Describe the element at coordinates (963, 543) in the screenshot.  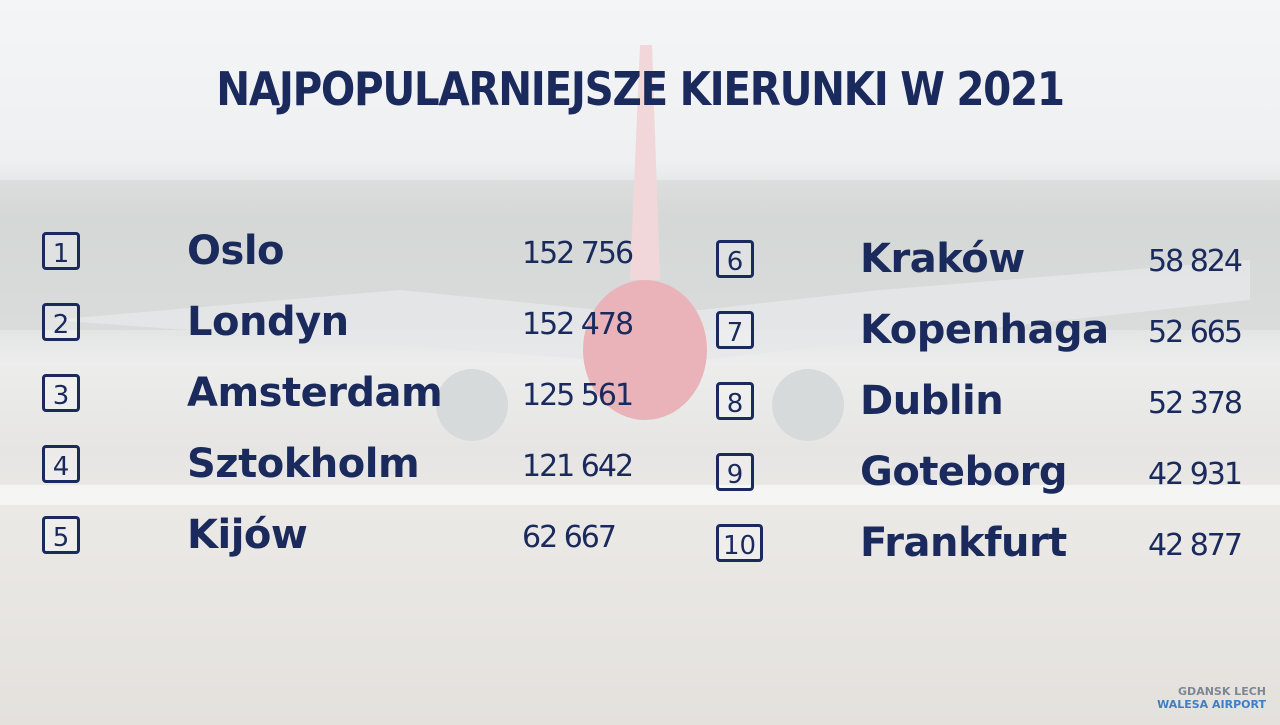
I see `city-name: Frankfurt` at that location.